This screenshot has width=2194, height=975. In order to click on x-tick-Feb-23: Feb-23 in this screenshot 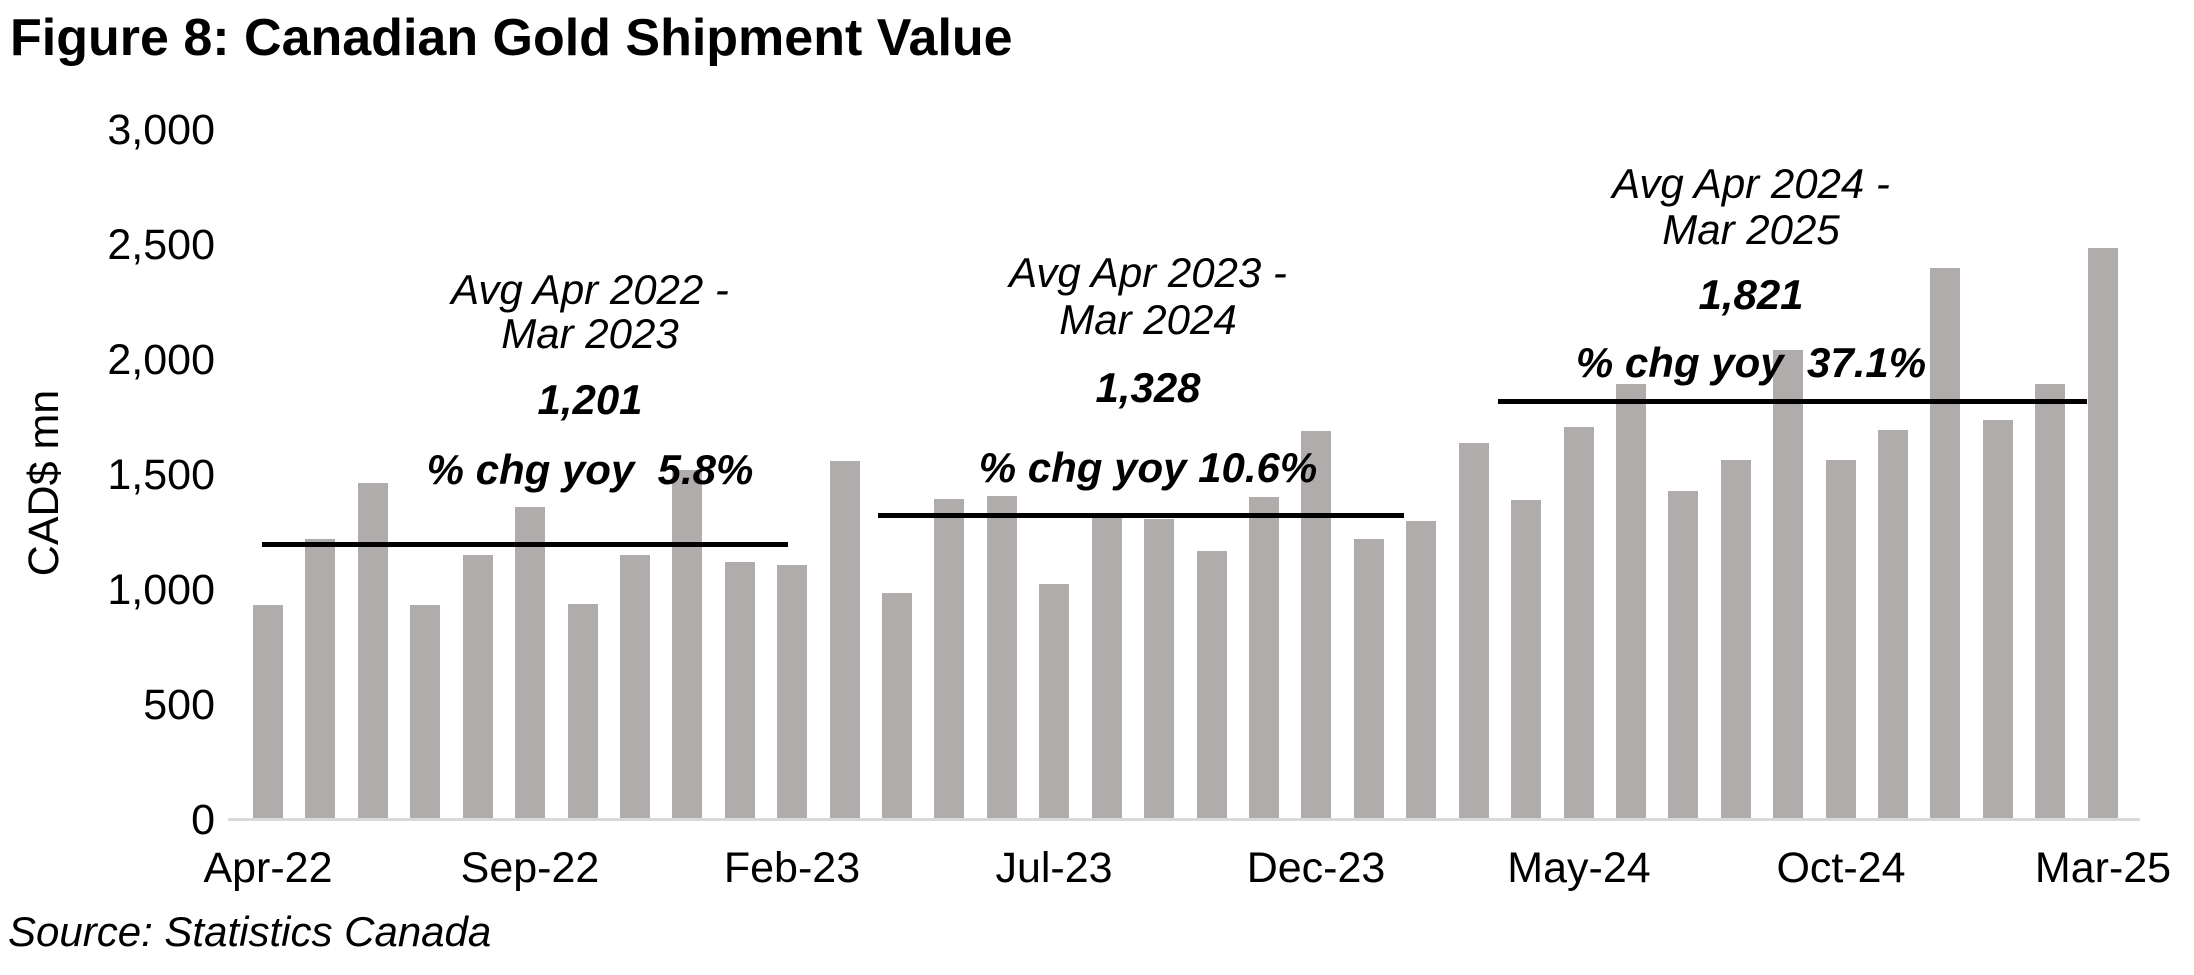, I will do `click(792, 868)`.